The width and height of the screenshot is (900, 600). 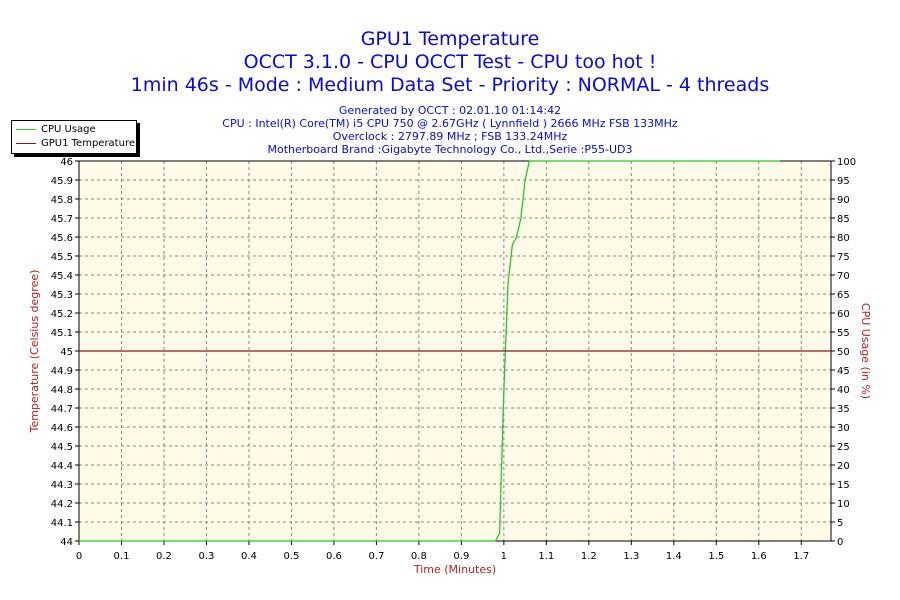 What do you see at coordinates (62, 219) in the screenshot?
I see `y-tick-label: 45.7` at bounding box center [62, 219].